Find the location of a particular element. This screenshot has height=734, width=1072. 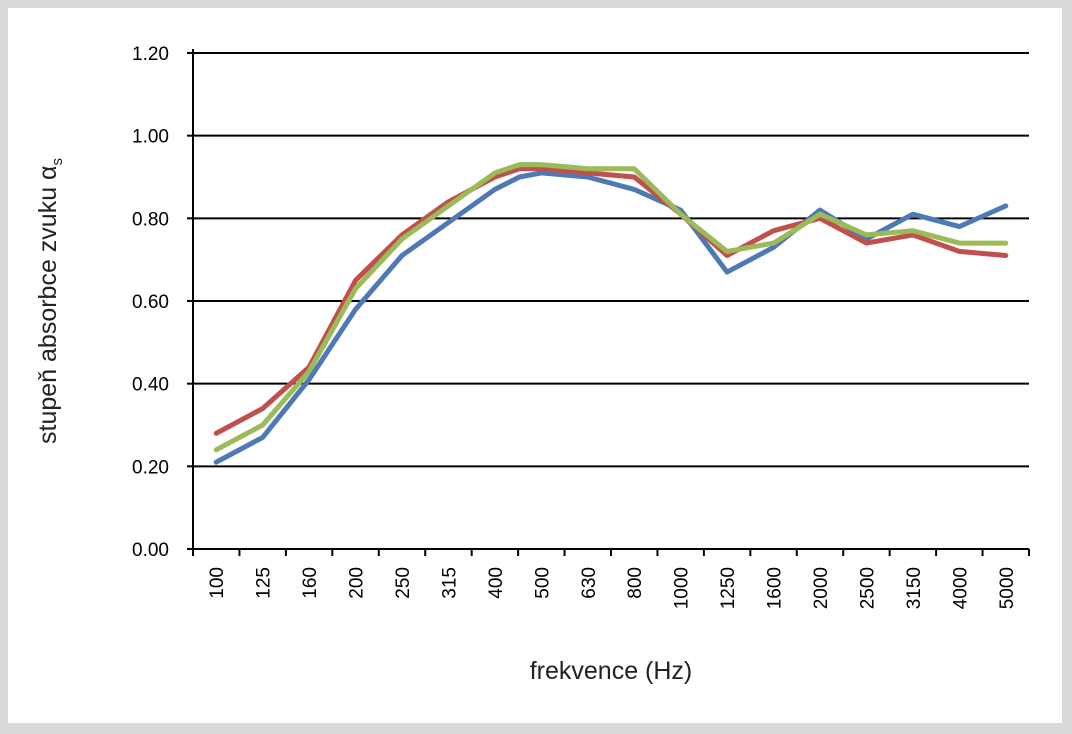

x-tick-label: 2500 is located at coordinates (867, 588).